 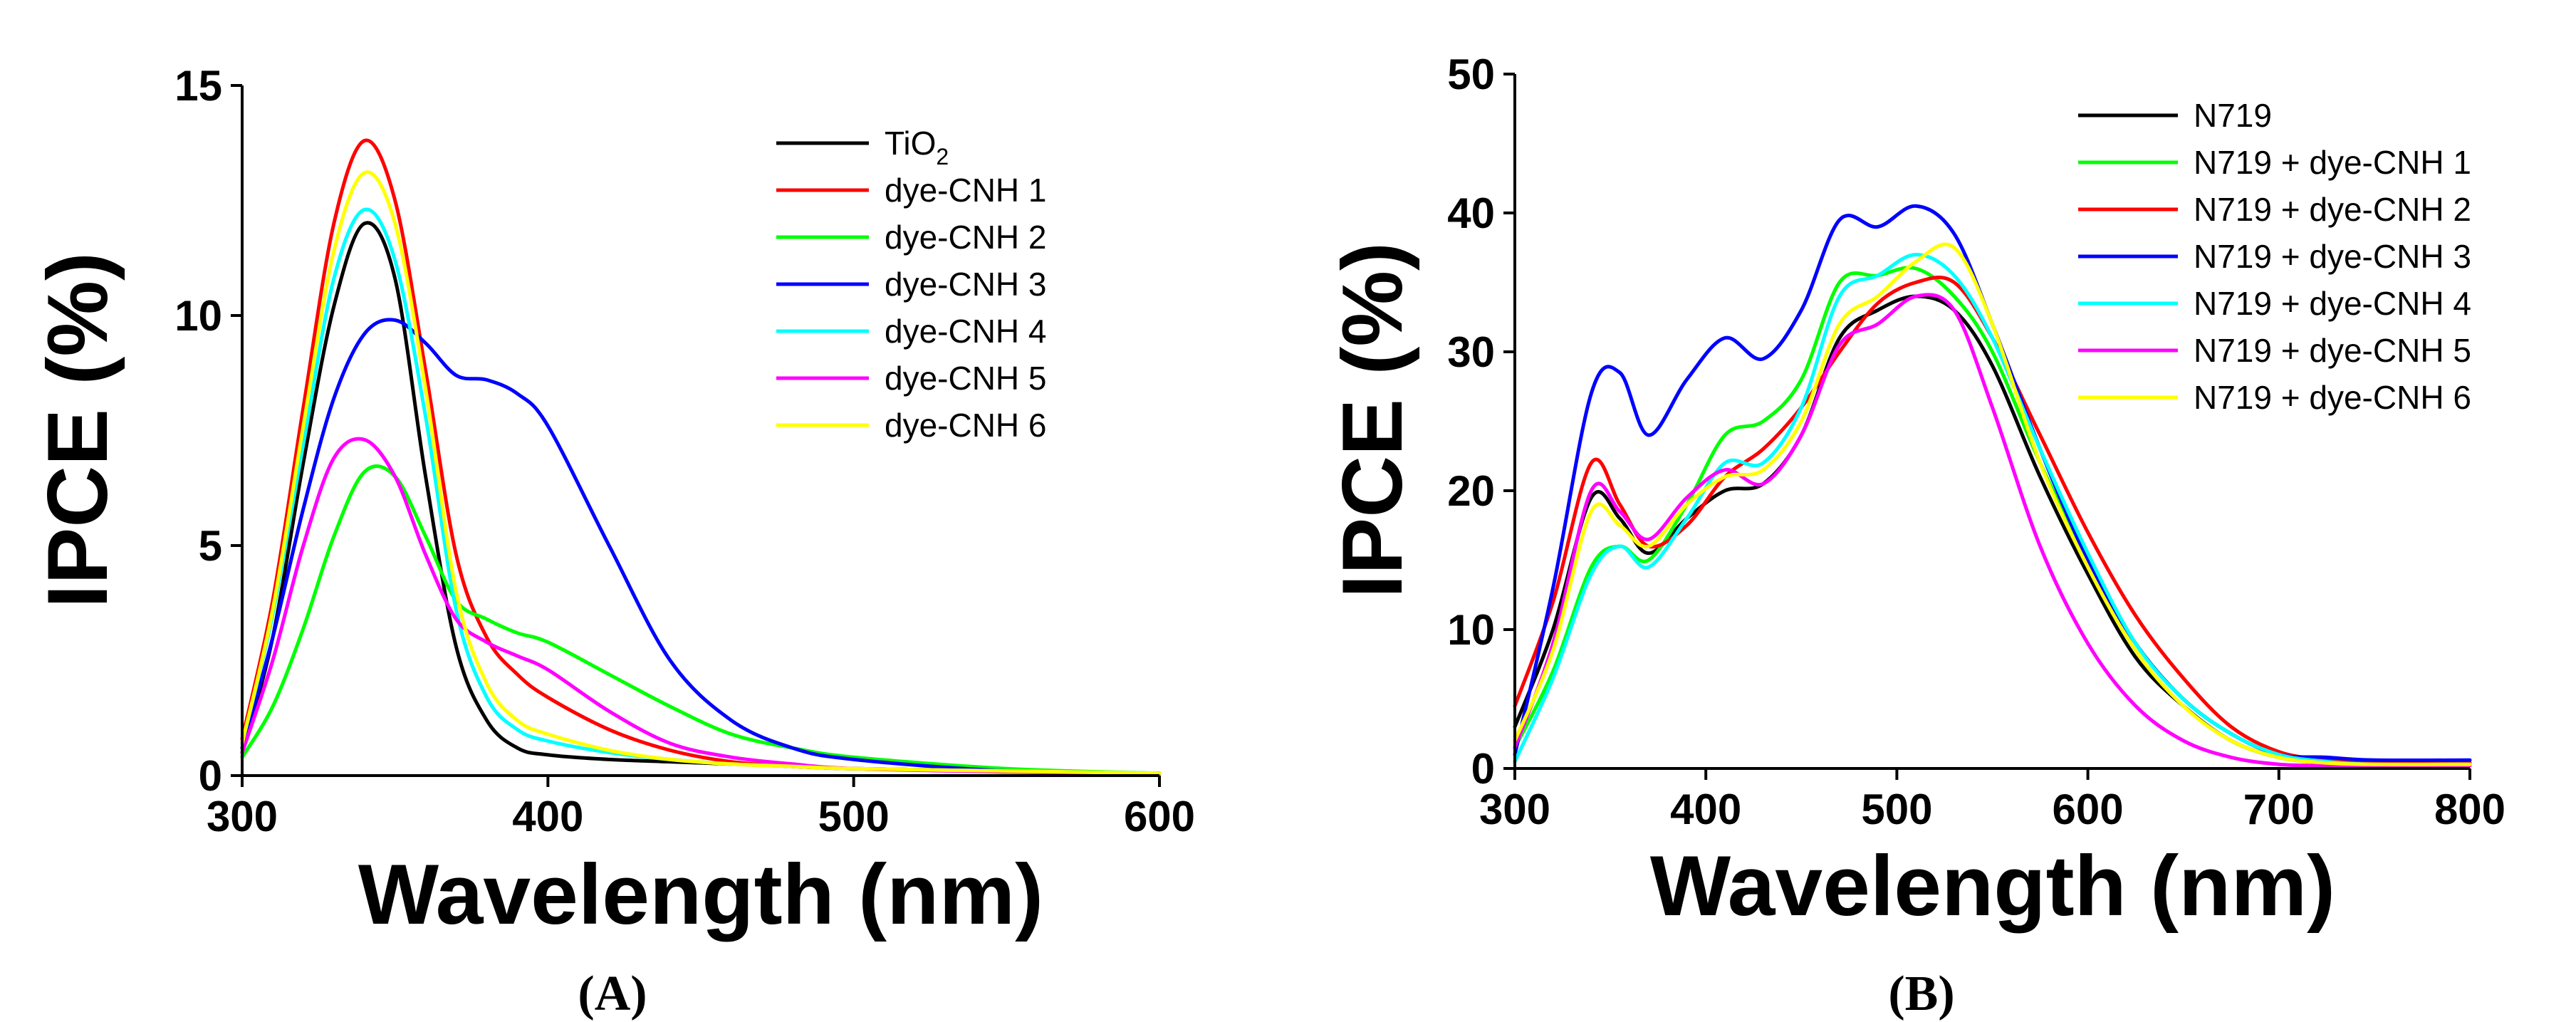 What do you see at coordinates (1705, 809) in the screenshot?
I see `chart-b-x-tick-label: 400` at bounding box center [1705, 809].